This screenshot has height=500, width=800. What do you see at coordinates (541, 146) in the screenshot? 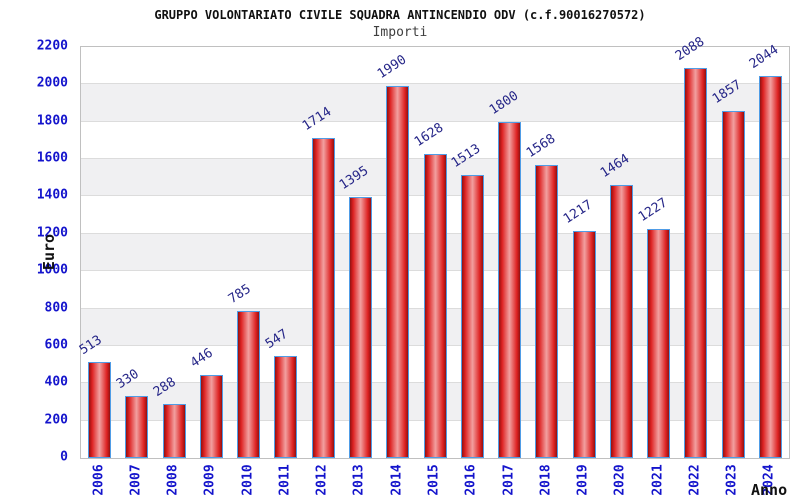
I see `bar-value-label: 1568` at bounding box center [541, 146].